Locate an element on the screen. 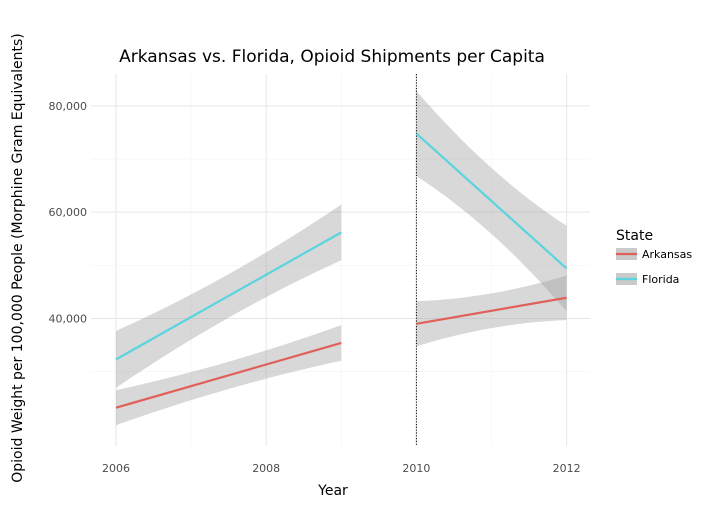 This screenshot has height=514, width=725. x-tick-label: 2006 is located at coordinates (116, 468).